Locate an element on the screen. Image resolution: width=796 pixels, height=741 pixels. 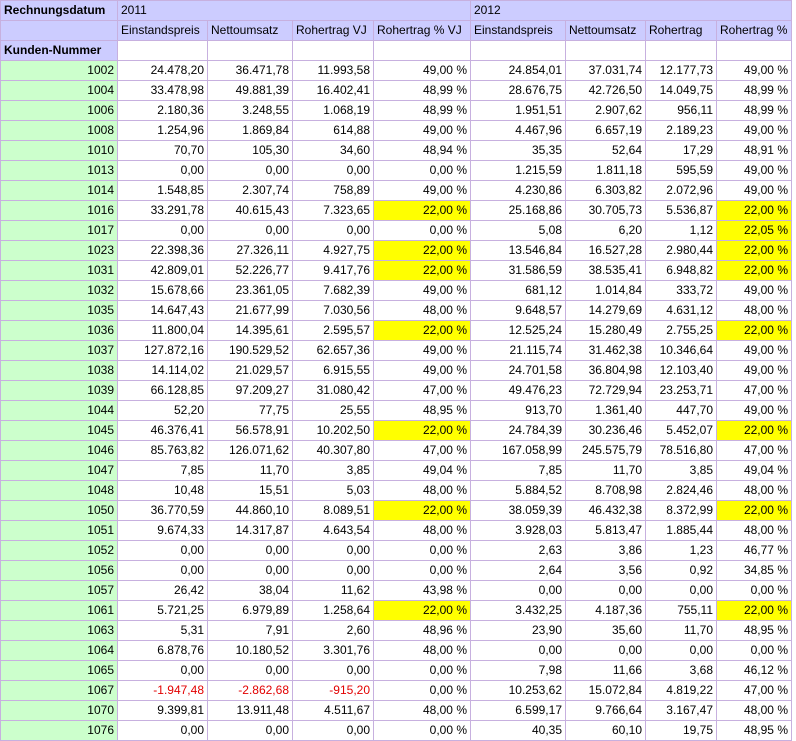
value-cell: 0,92 is located at coordinates (681, 570).